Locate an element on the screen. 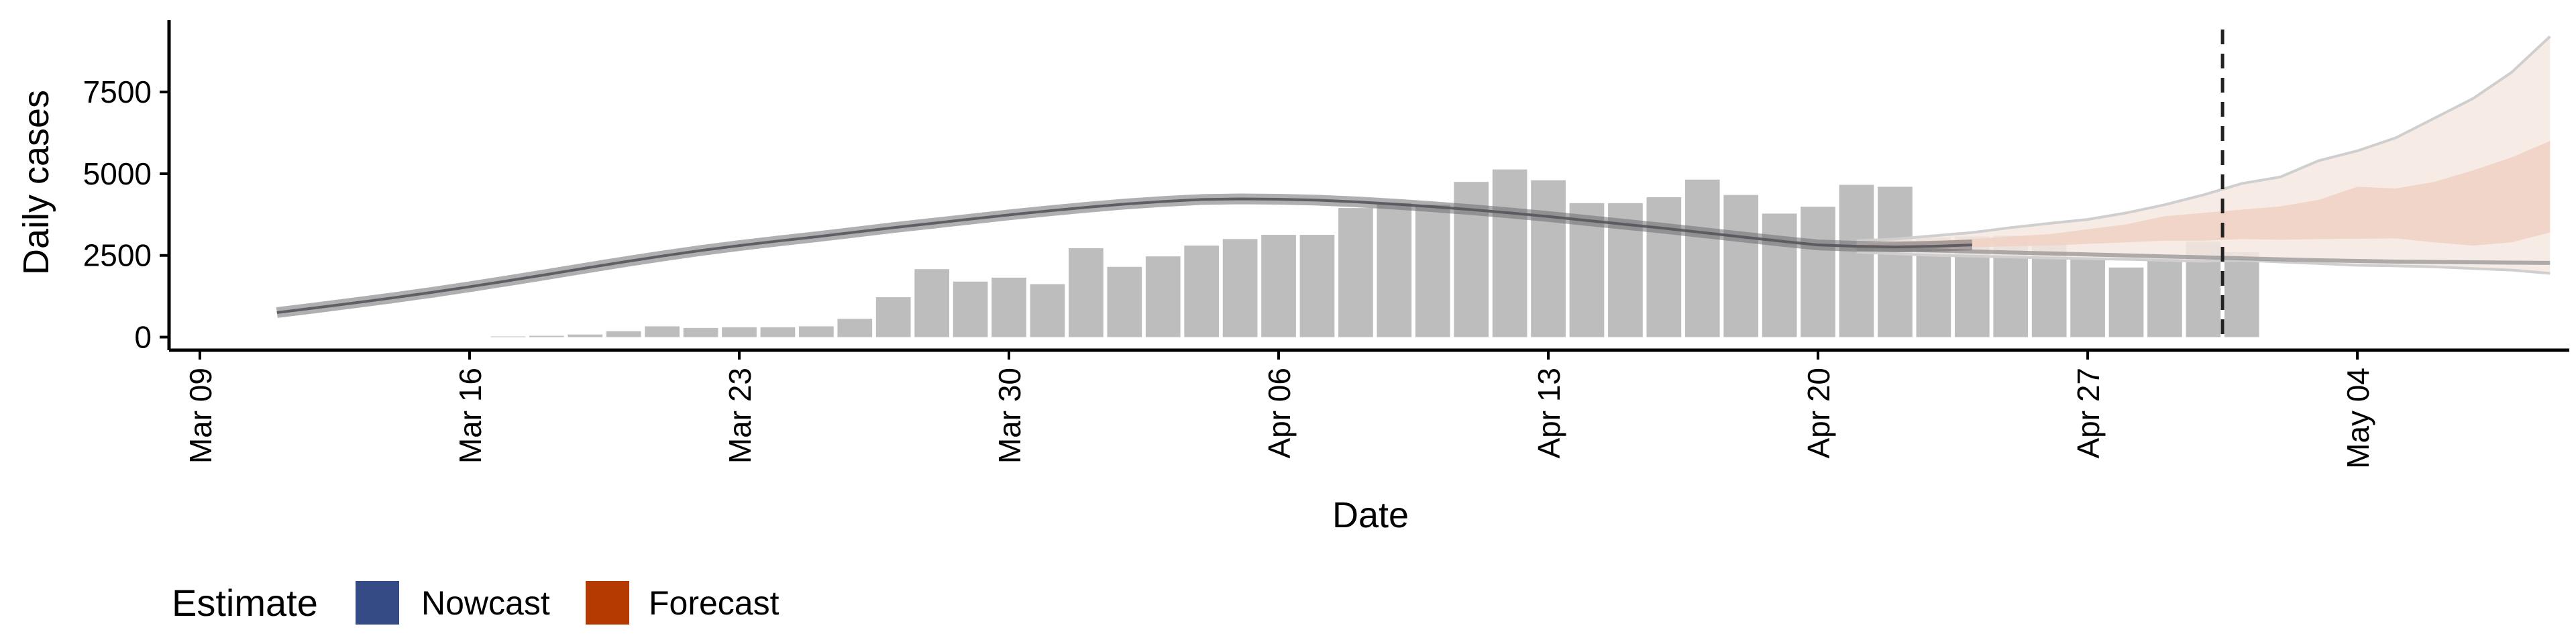 This screenshot has width=2576, height=644. x-axis-title: Date is located at coordinates (1370, 515).